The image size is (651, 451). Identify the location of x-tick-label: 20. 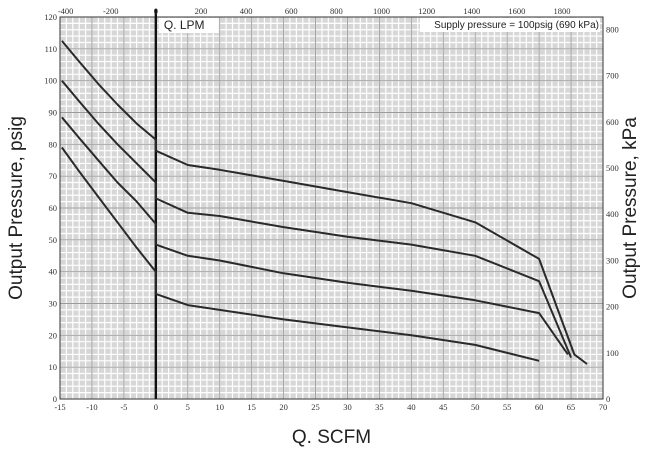
(283, 407).